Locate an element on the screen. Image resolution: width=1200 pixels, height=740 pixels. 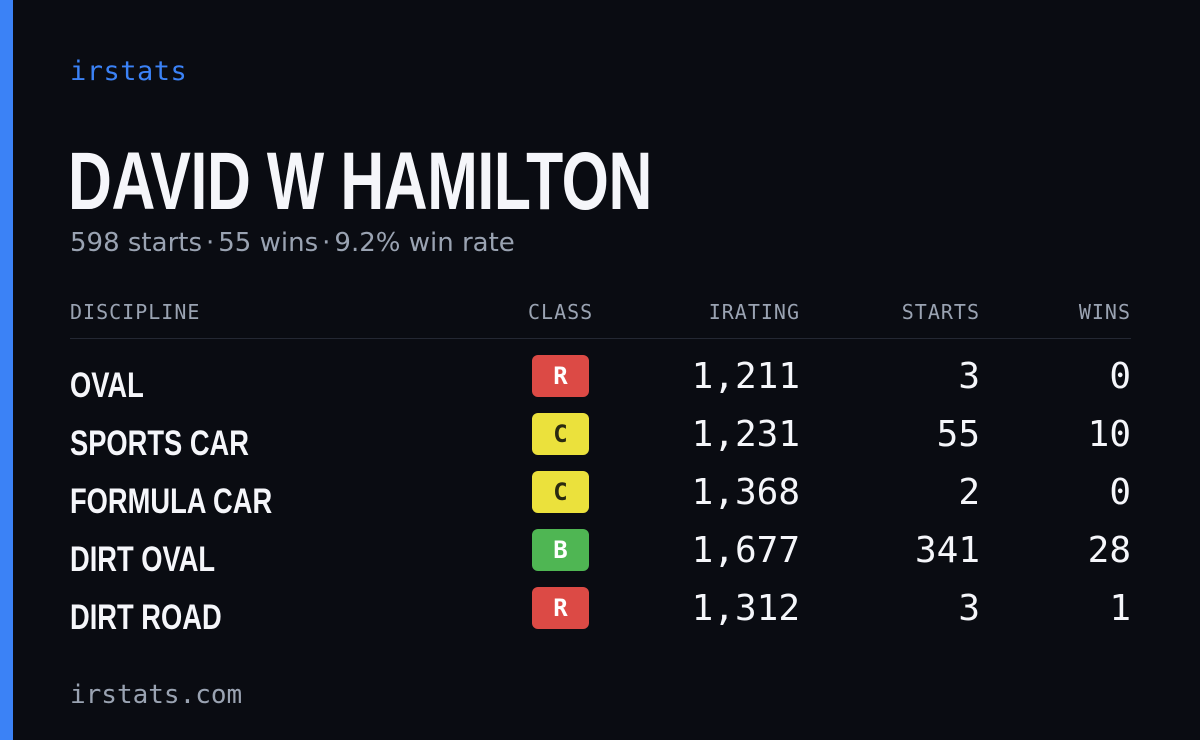
table-row: DIRT OVAL B 1,677 341 28 is located at coordinates (600, 557).